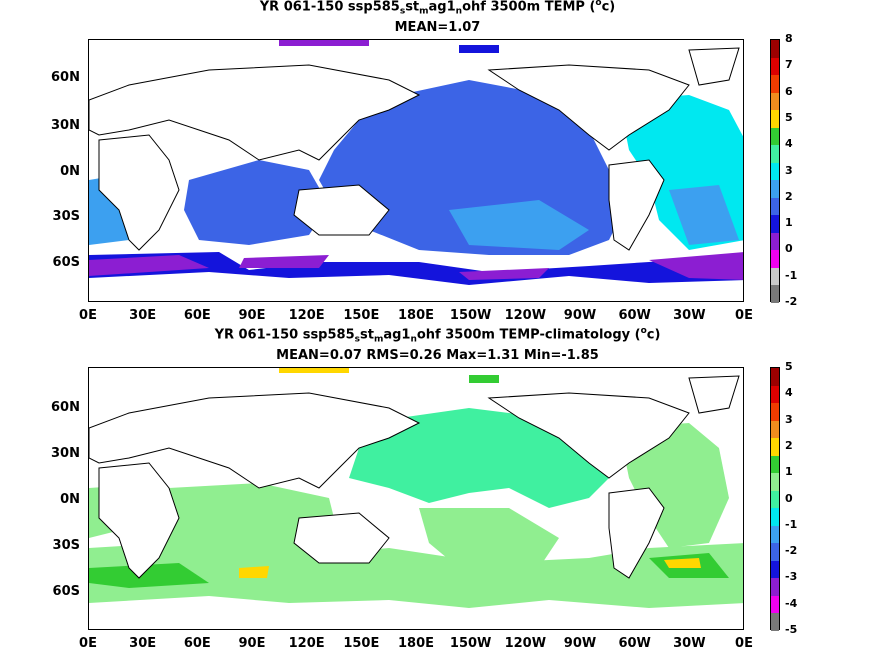 Image resolution: width=875 pixels, height=656 pixels. I want to click on colorbar-tick-label: -5, so click(791, 629).